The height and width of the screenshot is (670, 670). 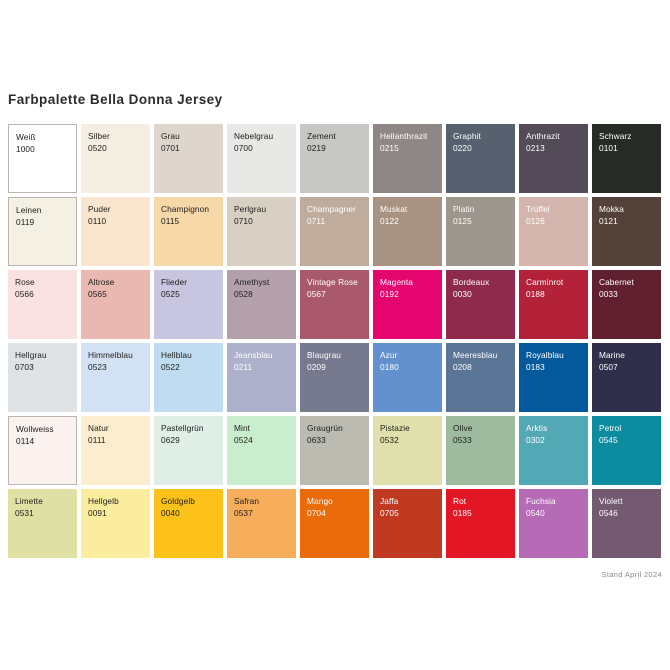 I want to click on color-swatch: Marine 0507, so click(x=626, y=377).